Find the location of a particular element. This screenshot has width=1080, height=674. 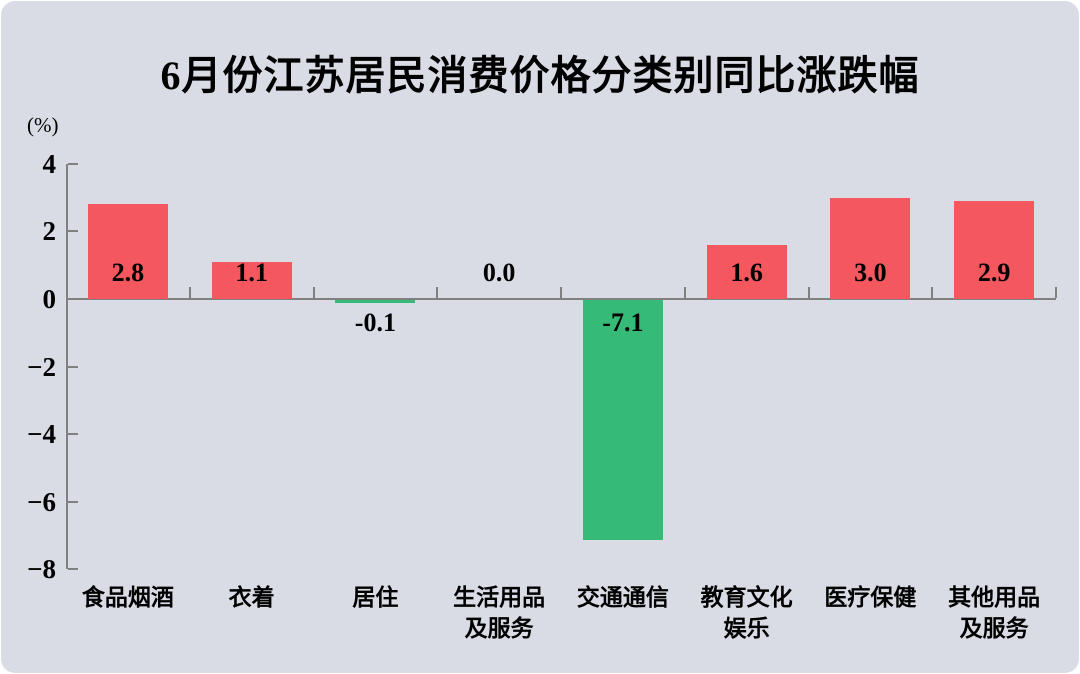

x-axis-line is located at coordinates (561, 299).